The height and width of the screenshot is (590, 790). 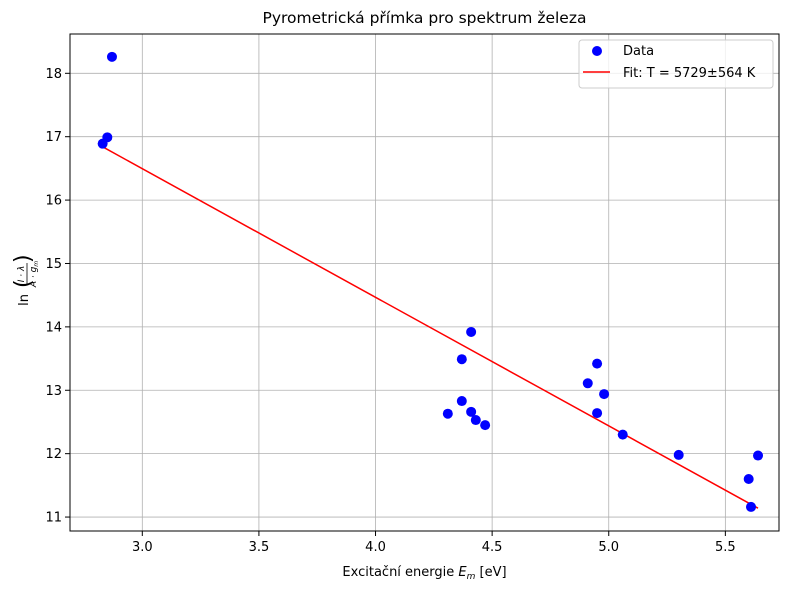 I want to click on x-tick-label: 4.5, so click(x=492, y=547).